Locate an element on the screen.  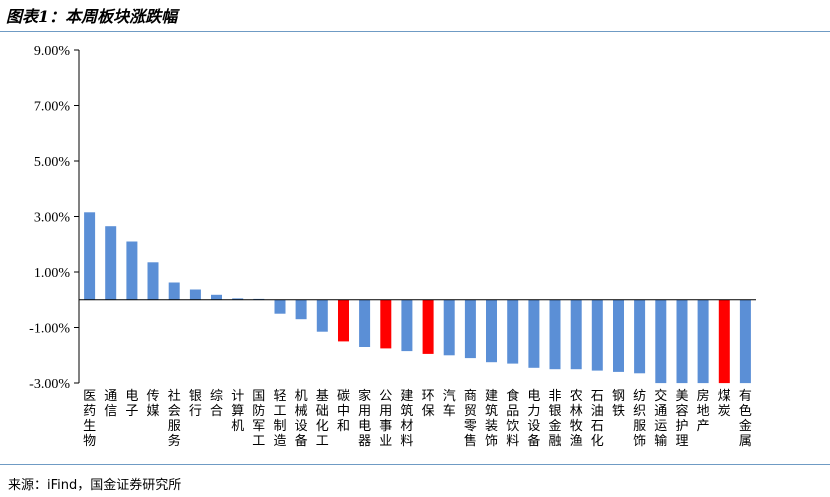
category-label: 美容护理 is located at coordinates (681, 419).